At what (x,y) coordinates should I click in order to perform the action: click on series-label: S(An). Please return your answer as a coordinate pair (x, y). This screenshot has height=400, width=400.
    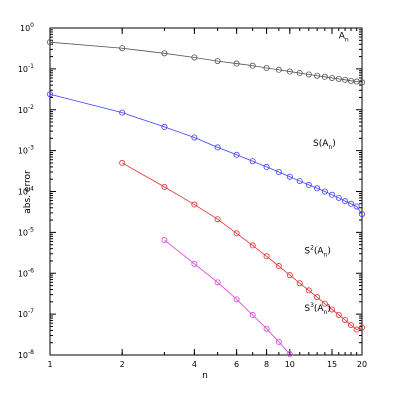
    Looking at the image, I should click on (324, 145).